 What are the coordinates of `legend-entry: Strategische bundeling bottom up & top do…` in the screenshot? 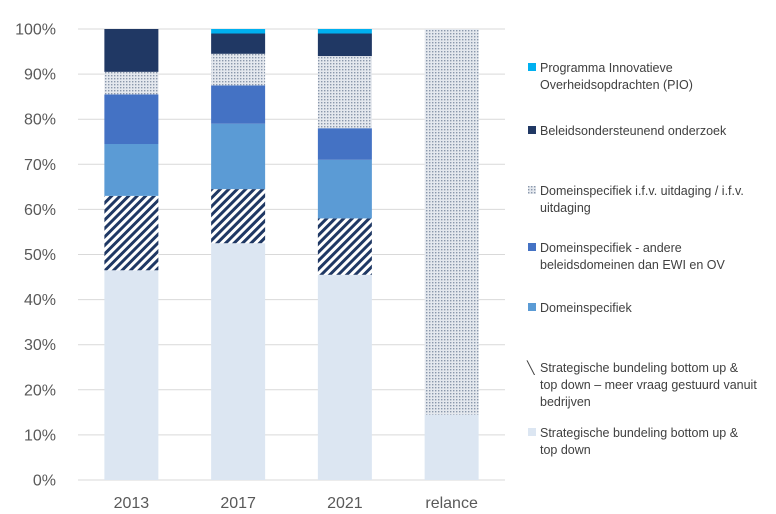 It's located at (633, 441).